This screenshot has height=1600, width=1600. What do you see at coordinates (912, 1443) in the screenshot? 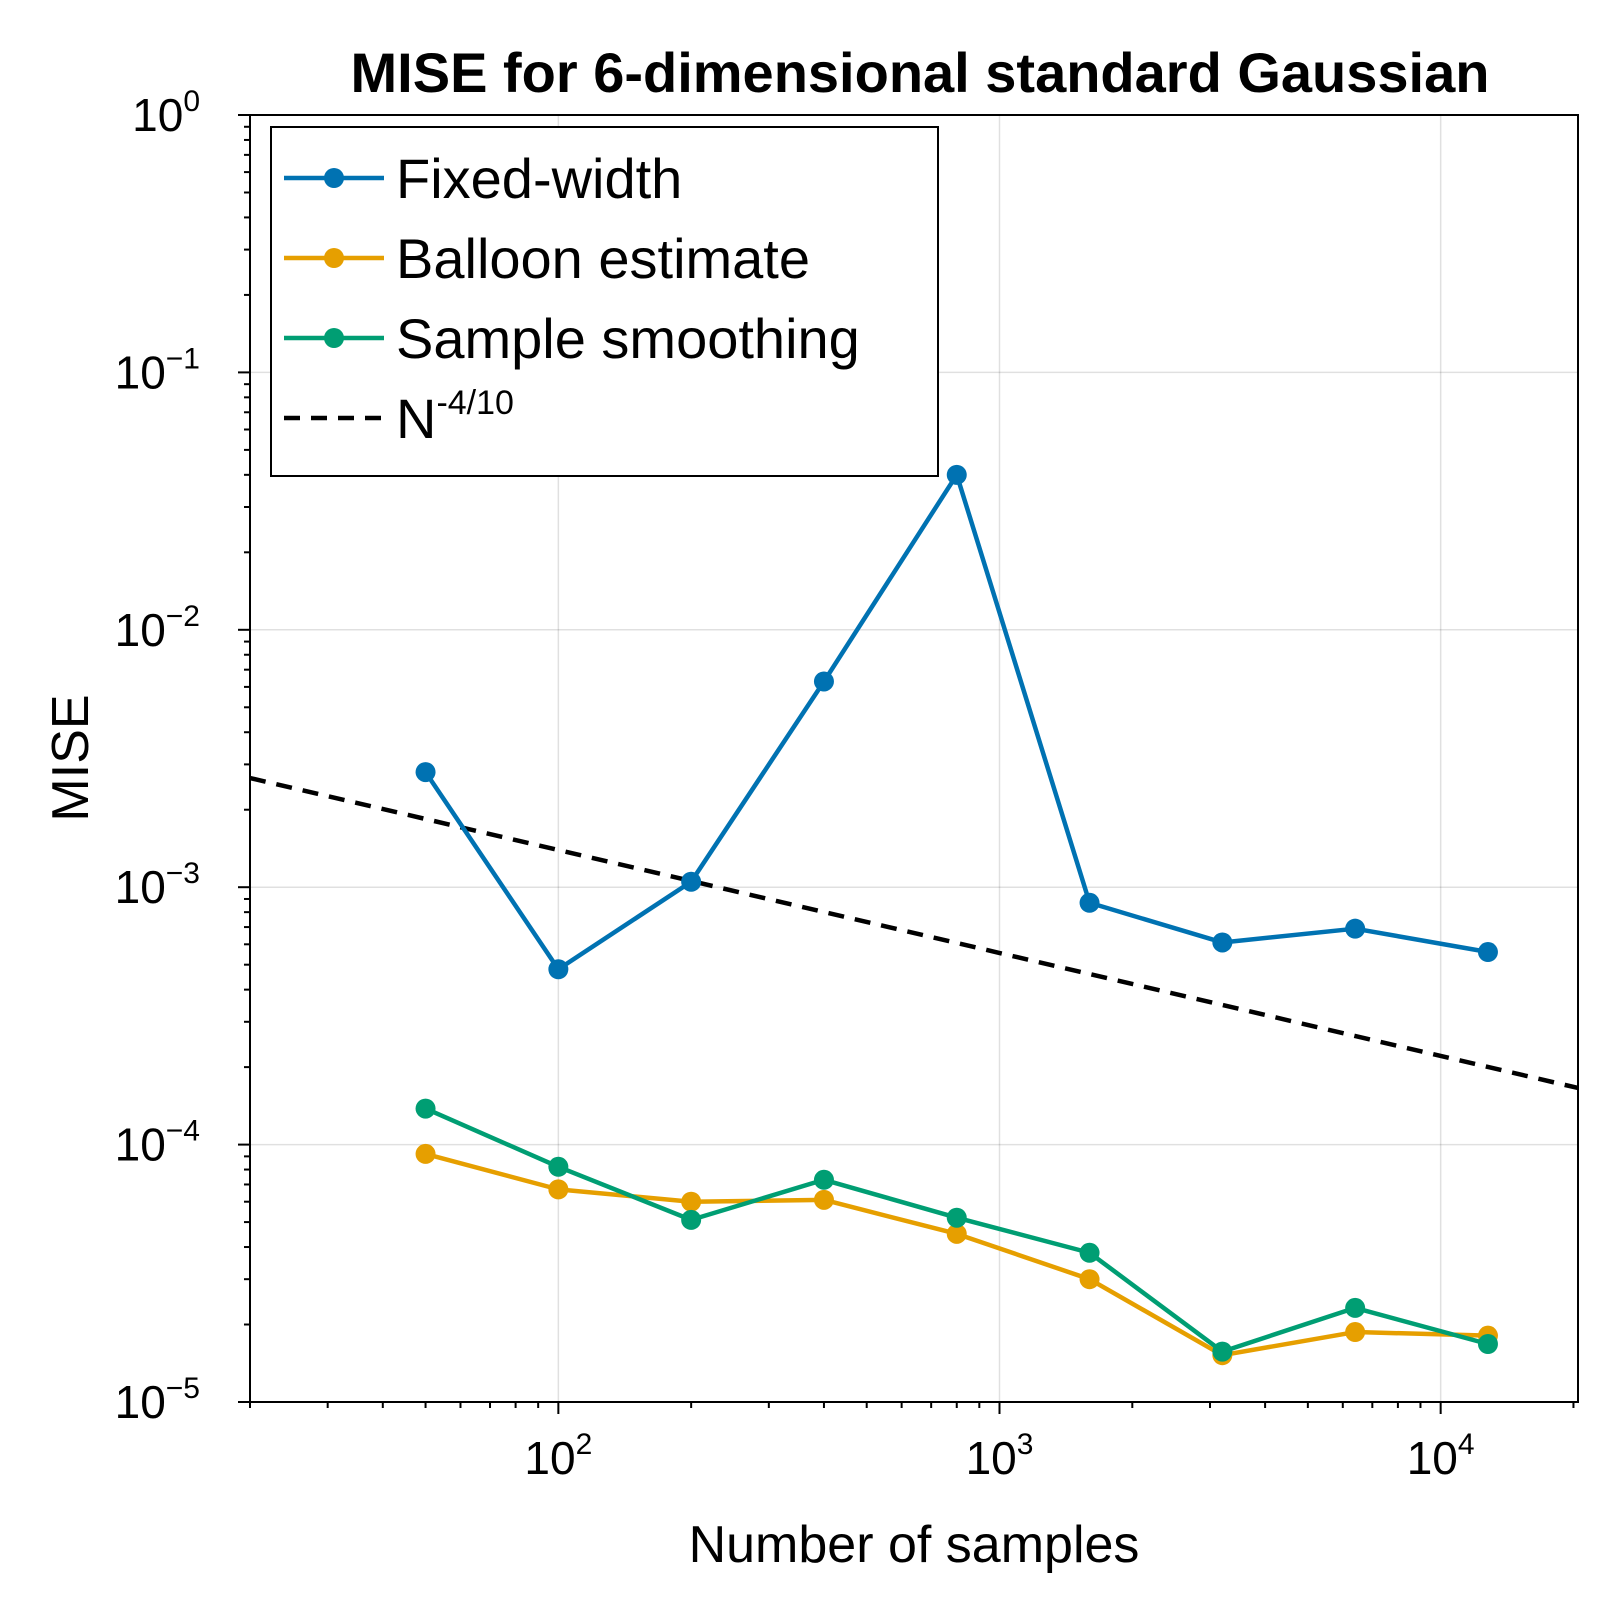
I see `x-axis: 10² 10³ 10⁴` at bounding box center [912, 1443].